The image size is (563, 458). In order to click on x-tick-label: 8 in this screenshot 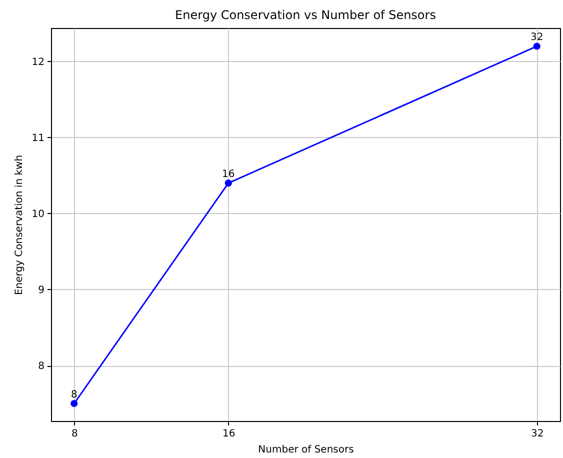, I will do `click(74, 434)`.